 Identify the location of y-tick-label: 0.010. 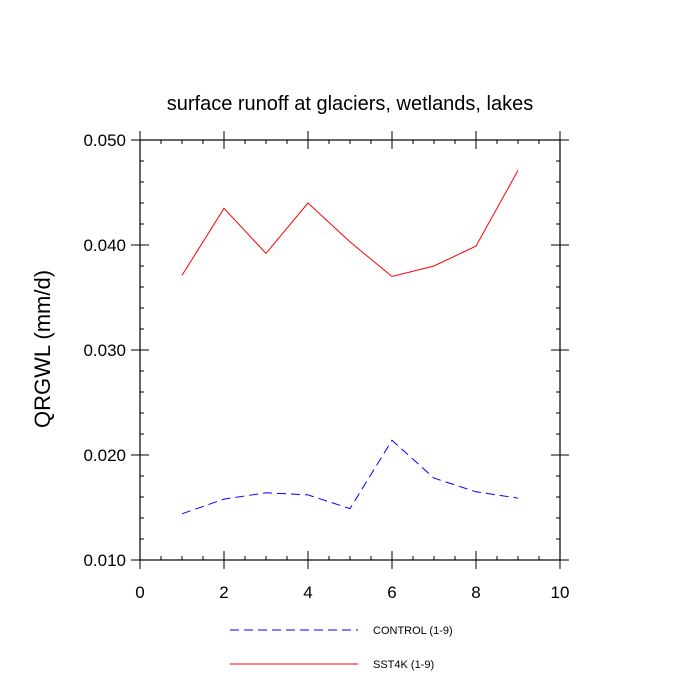
(104, 560).